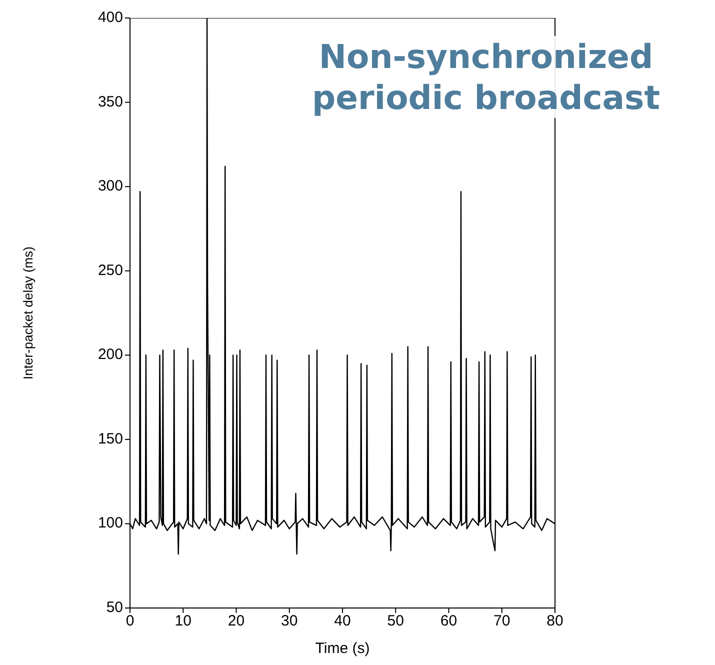  Describe the element at coordinates (110, 17) in the screenshot. I see `y-tick-label: 400` at that location.